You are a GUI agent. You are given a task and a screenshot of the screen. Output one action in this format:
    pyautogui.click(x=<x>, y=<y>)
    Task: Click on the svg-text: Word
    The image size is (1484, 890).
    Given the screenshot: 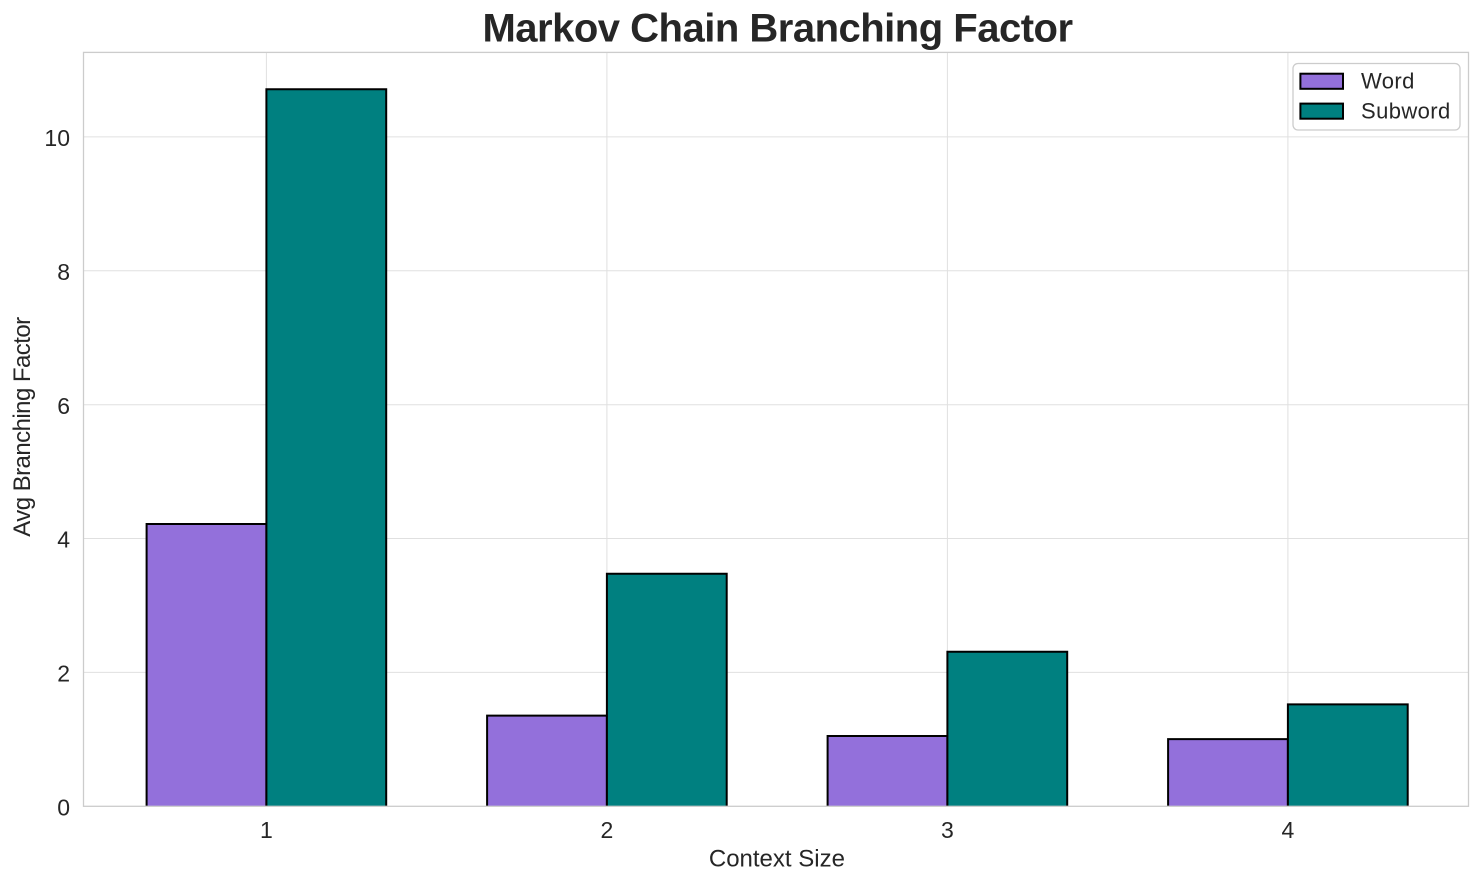 What is the action you would take?
    pyautogui.click(x=1388, y=80)
    